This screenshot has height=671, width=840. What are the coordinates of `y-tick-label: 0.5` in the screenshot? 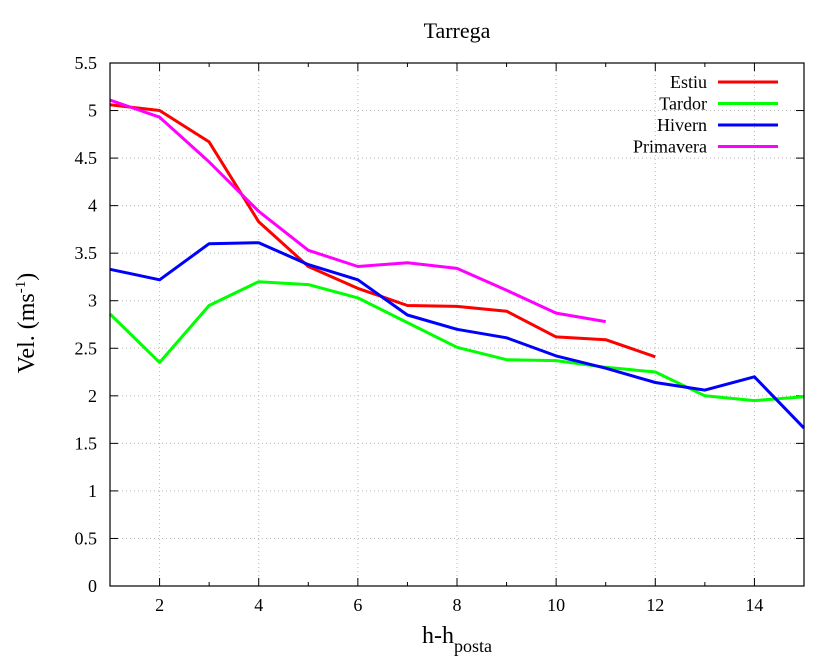 It's located at (86, 538).